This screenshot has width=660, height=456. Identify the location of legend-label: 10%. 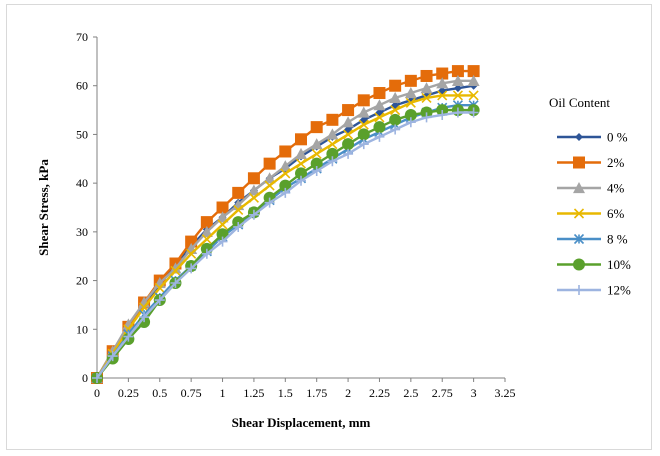
(619, 264).